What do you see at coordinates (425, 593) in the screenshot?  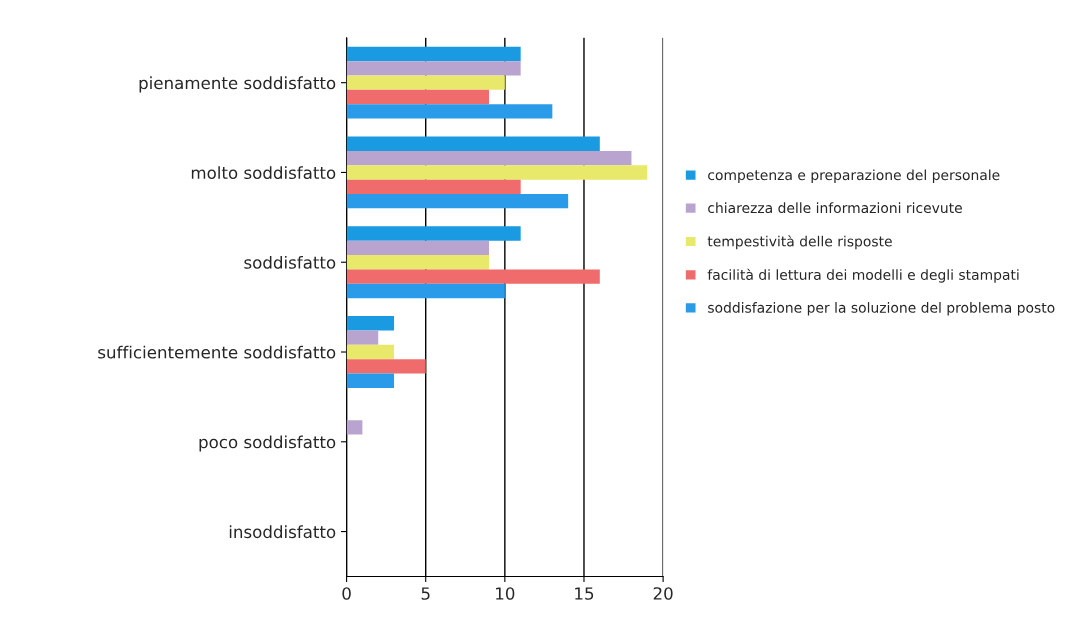 I see `x-tick-label: 5` at bounding box center [425, 593].